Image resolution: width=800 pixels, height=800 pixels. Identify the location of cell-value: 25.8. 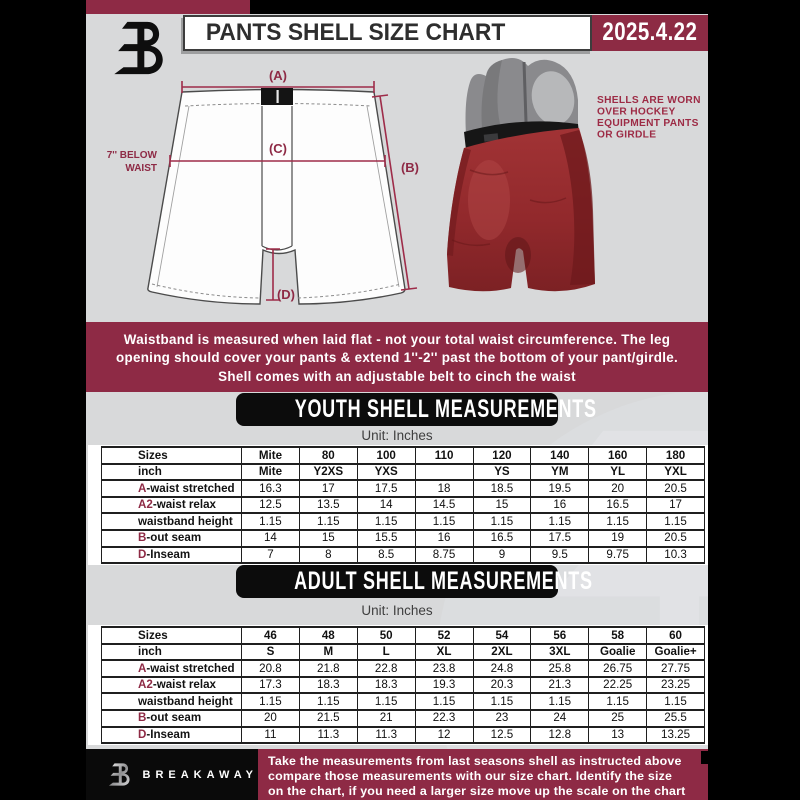
(560, 668).